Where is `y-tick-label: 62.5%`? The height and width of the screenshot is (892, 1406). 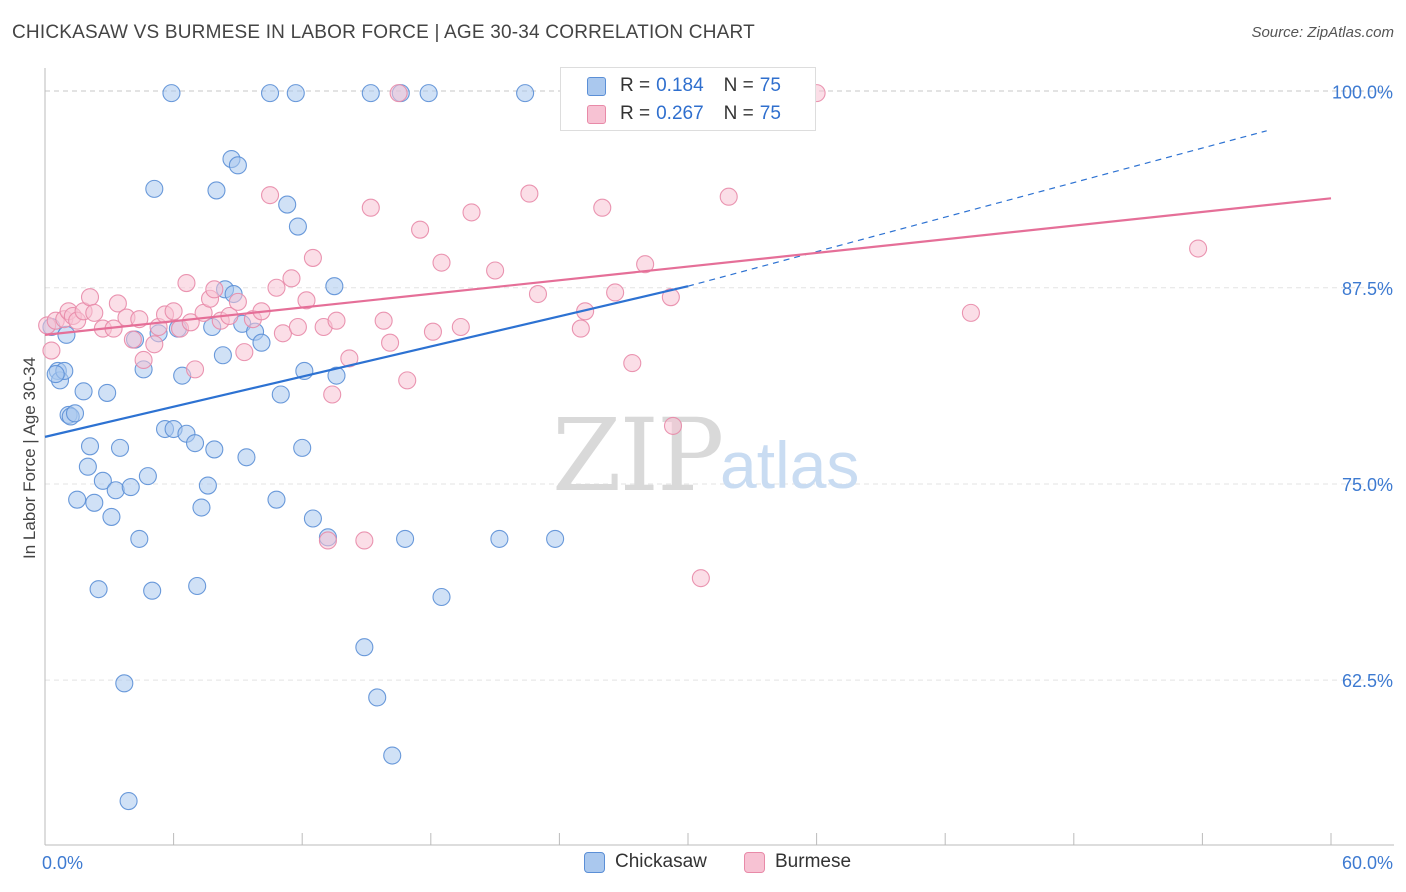
y-tick-label: 62.5% is located at coordinates (1367, 681).